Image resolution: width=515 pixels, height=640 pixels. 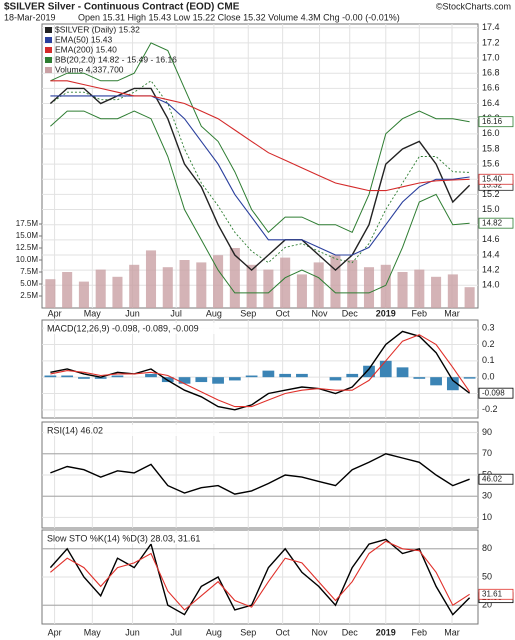 What do you see at coordinates (491, 73) in the screenshot?
I see `y-tick-label: 16.8` at bounding box center [491, 73].